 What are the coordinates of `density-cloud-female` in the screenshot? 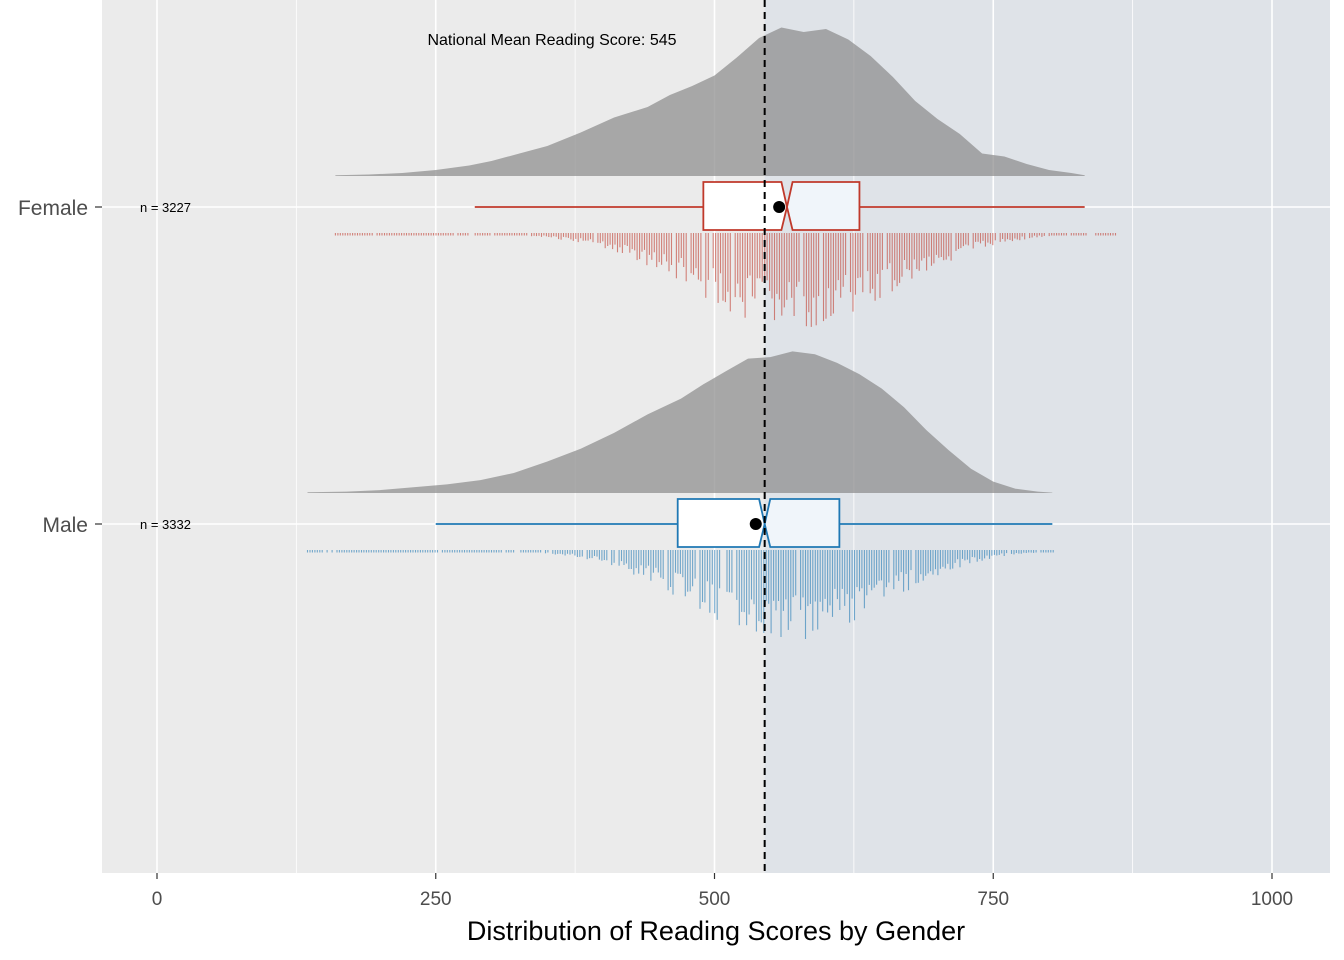 It's located at (710, 101).